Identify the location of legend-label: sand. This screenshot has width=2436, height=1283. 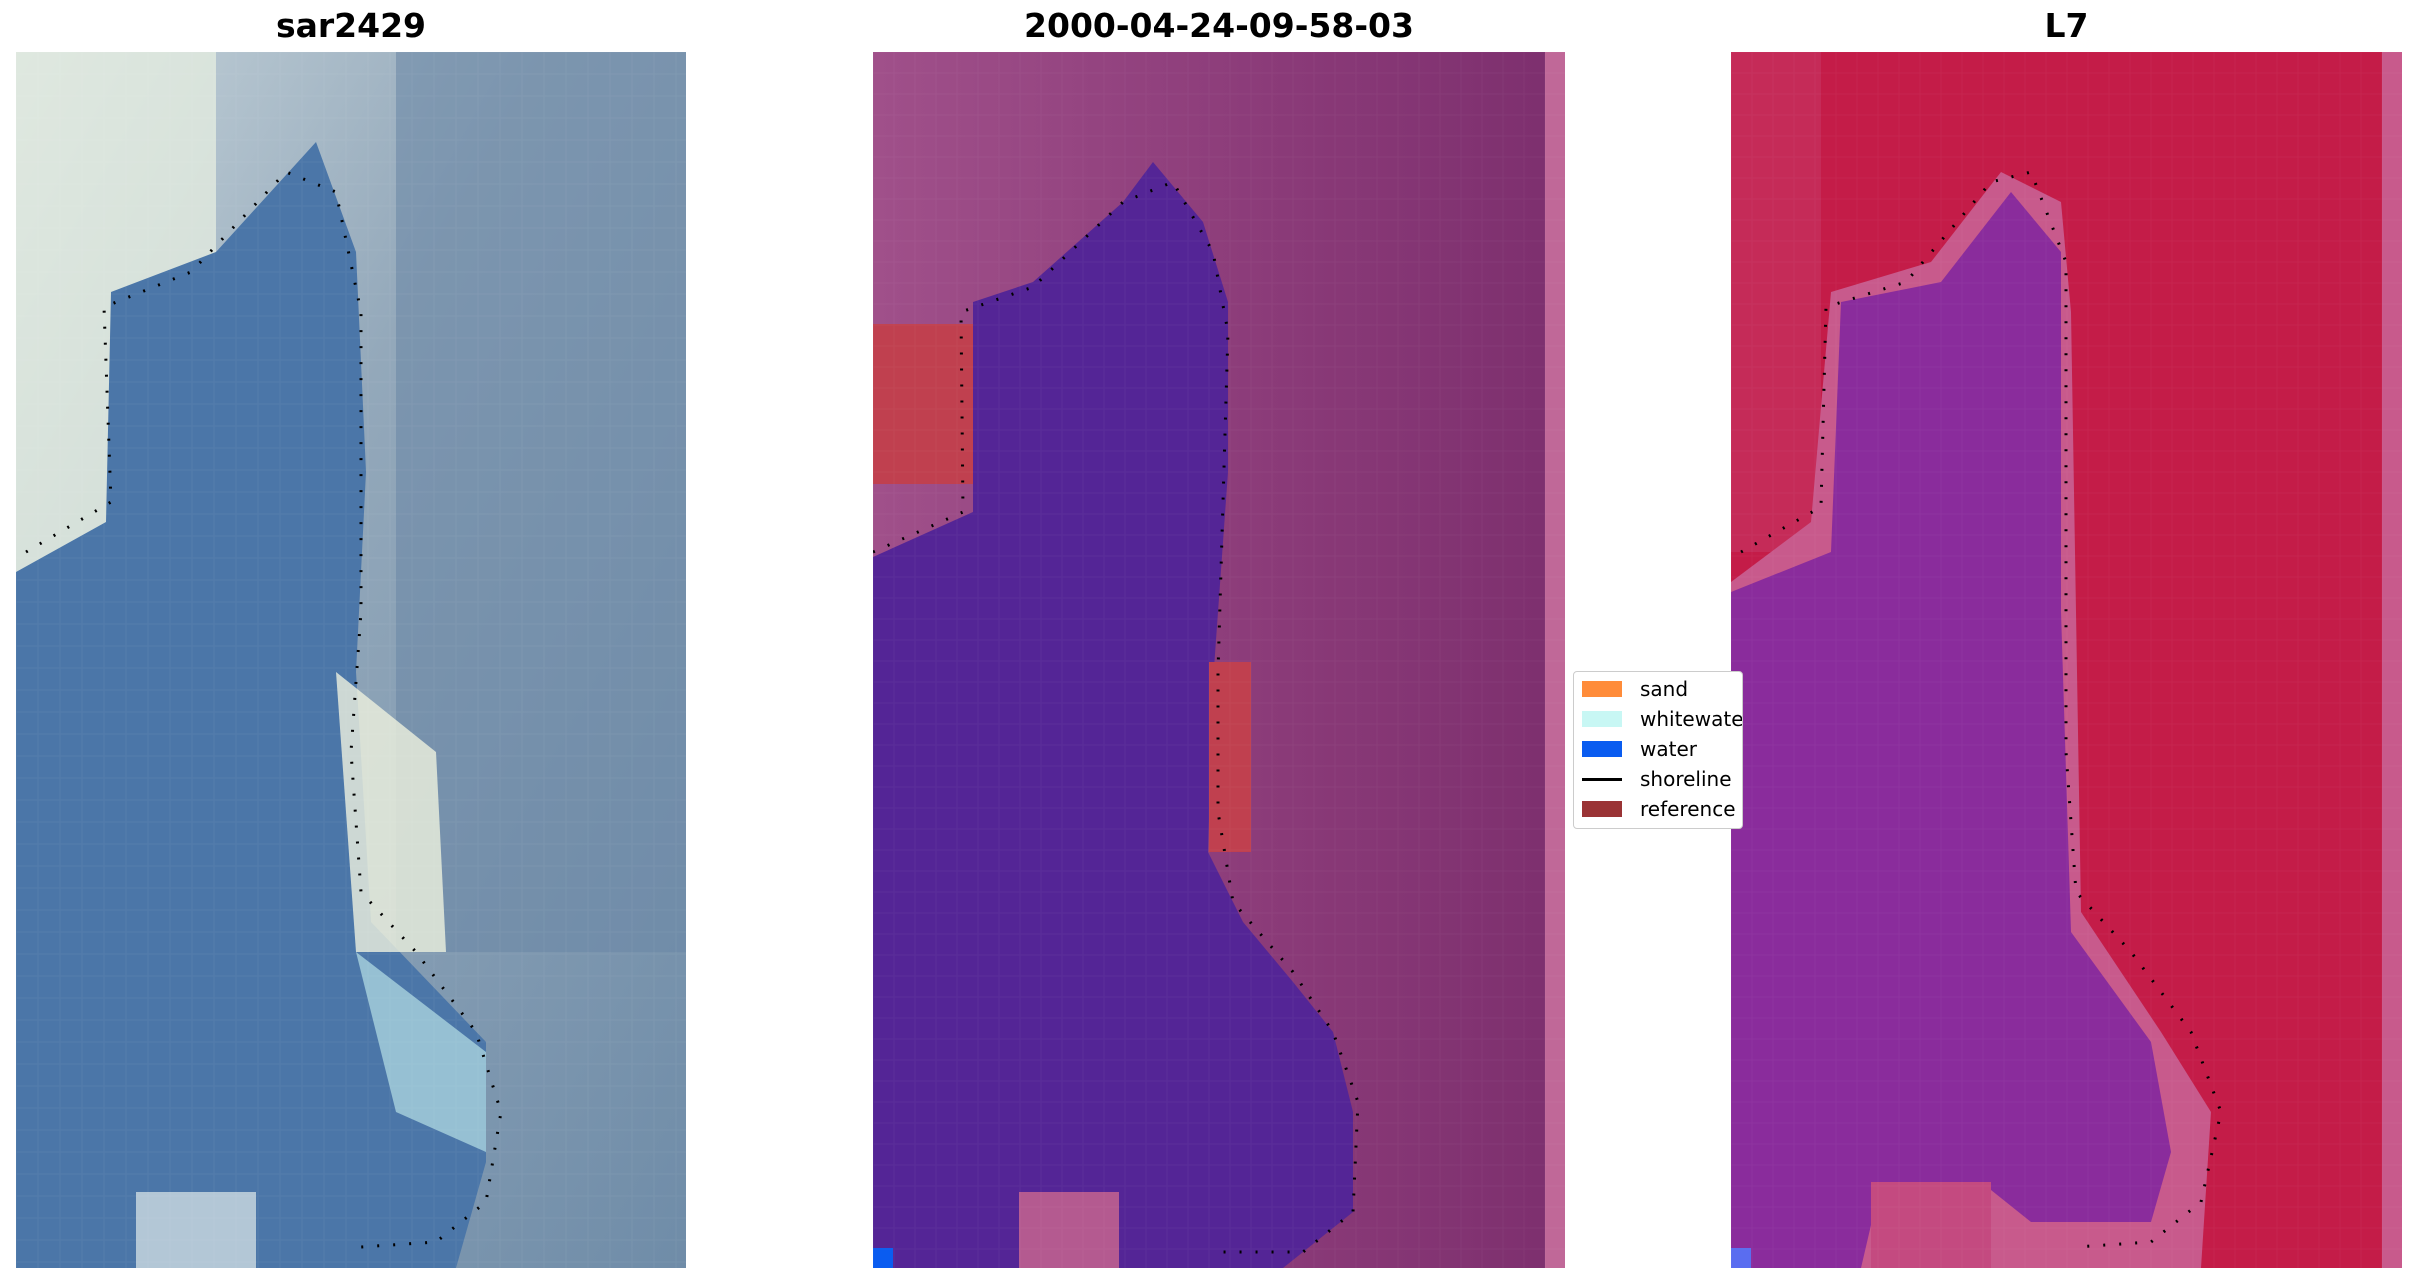
(1664, 689).